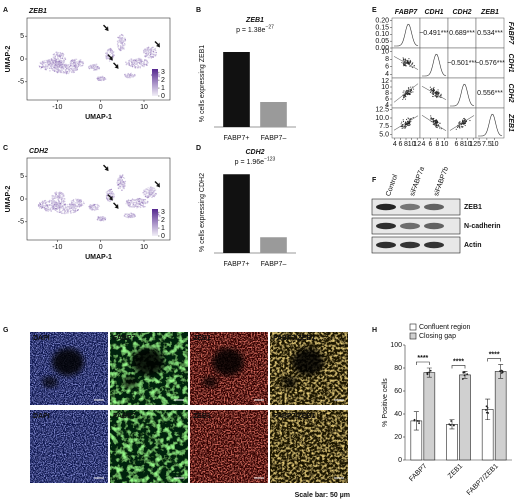 This screenshot has width=520, height=503. I want to click on x-tick-label: 7.5, so click(487, 144).